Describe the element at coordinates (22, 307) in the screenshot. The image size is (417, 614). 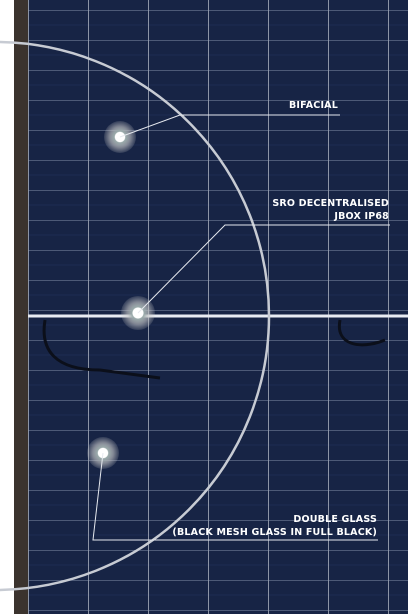
I see `panel-frame` at that location.